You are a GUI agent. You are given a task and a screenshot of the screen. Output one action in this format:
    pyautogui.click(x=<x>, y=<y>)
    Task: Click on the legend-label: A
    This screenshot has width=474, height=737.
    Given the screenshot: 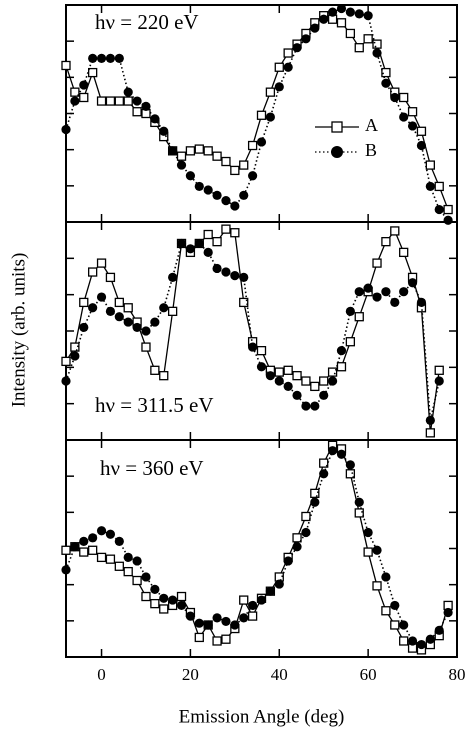 What is the action you would take?
    pyautogui.click(x=371, y=125)
    